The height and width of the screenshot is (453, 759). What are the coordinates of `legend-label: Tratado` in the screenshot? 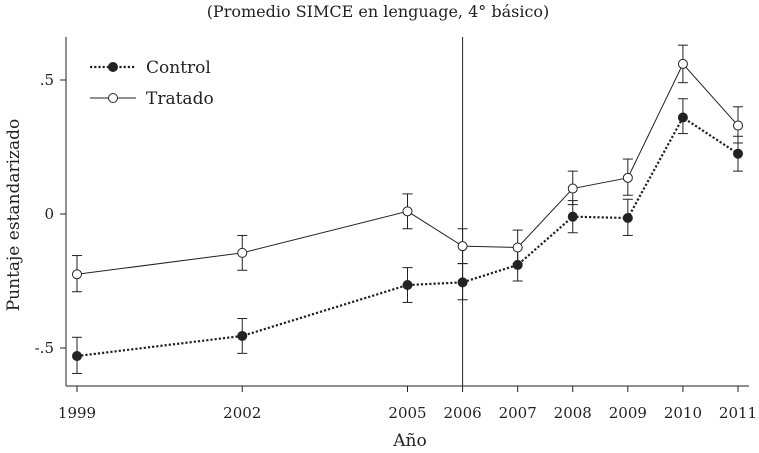 It's located at (180, 99).